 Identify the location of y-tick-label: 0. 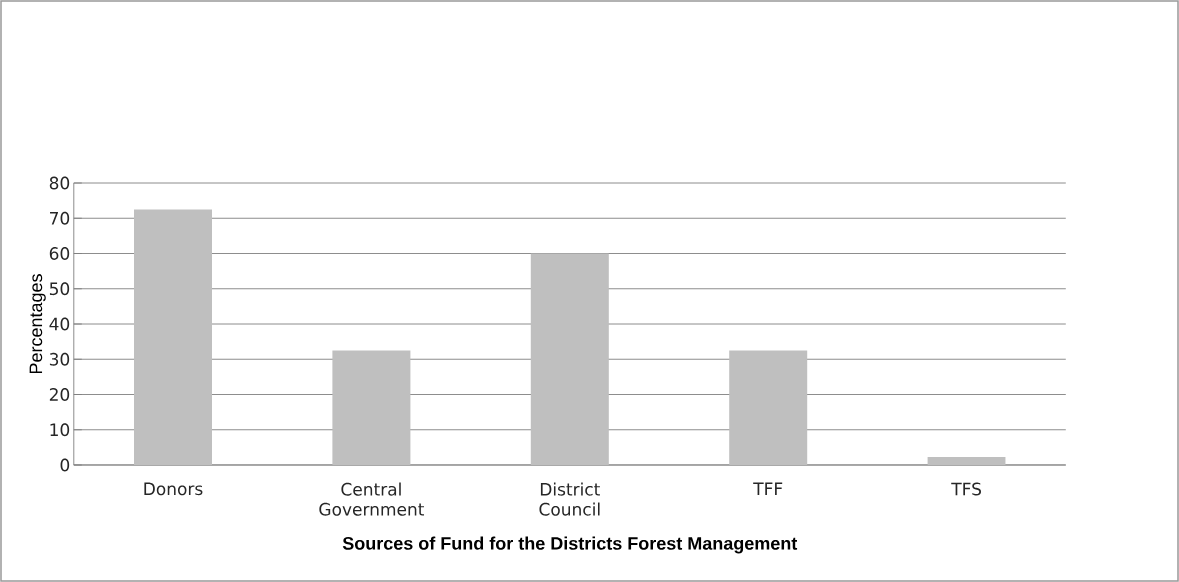
(65, 465).